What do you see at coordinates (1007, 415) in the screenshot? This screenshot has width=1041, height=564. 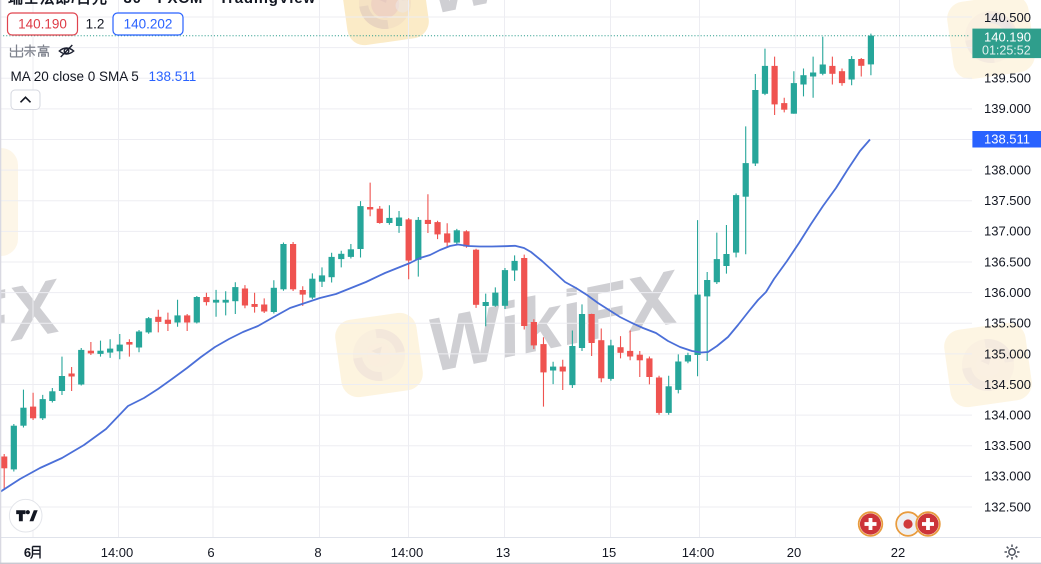 I see `svg-text: 134.000` at bounding box center [1007, 415].